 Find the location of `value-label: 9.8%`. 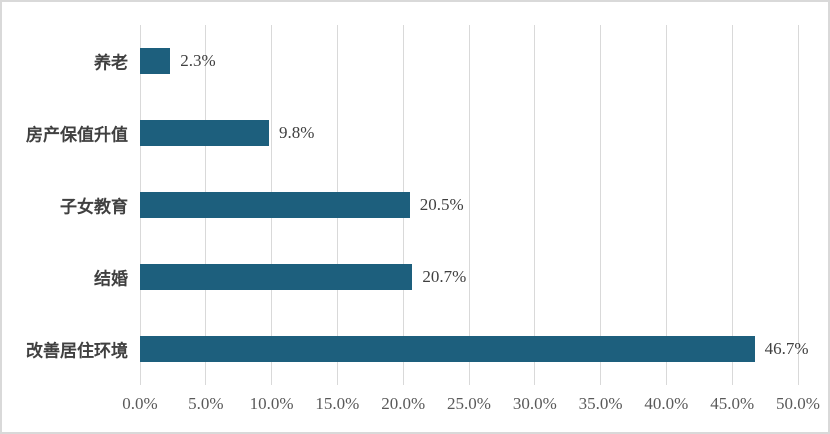

value-label: 9.8% is located at coordinates (296, 132).